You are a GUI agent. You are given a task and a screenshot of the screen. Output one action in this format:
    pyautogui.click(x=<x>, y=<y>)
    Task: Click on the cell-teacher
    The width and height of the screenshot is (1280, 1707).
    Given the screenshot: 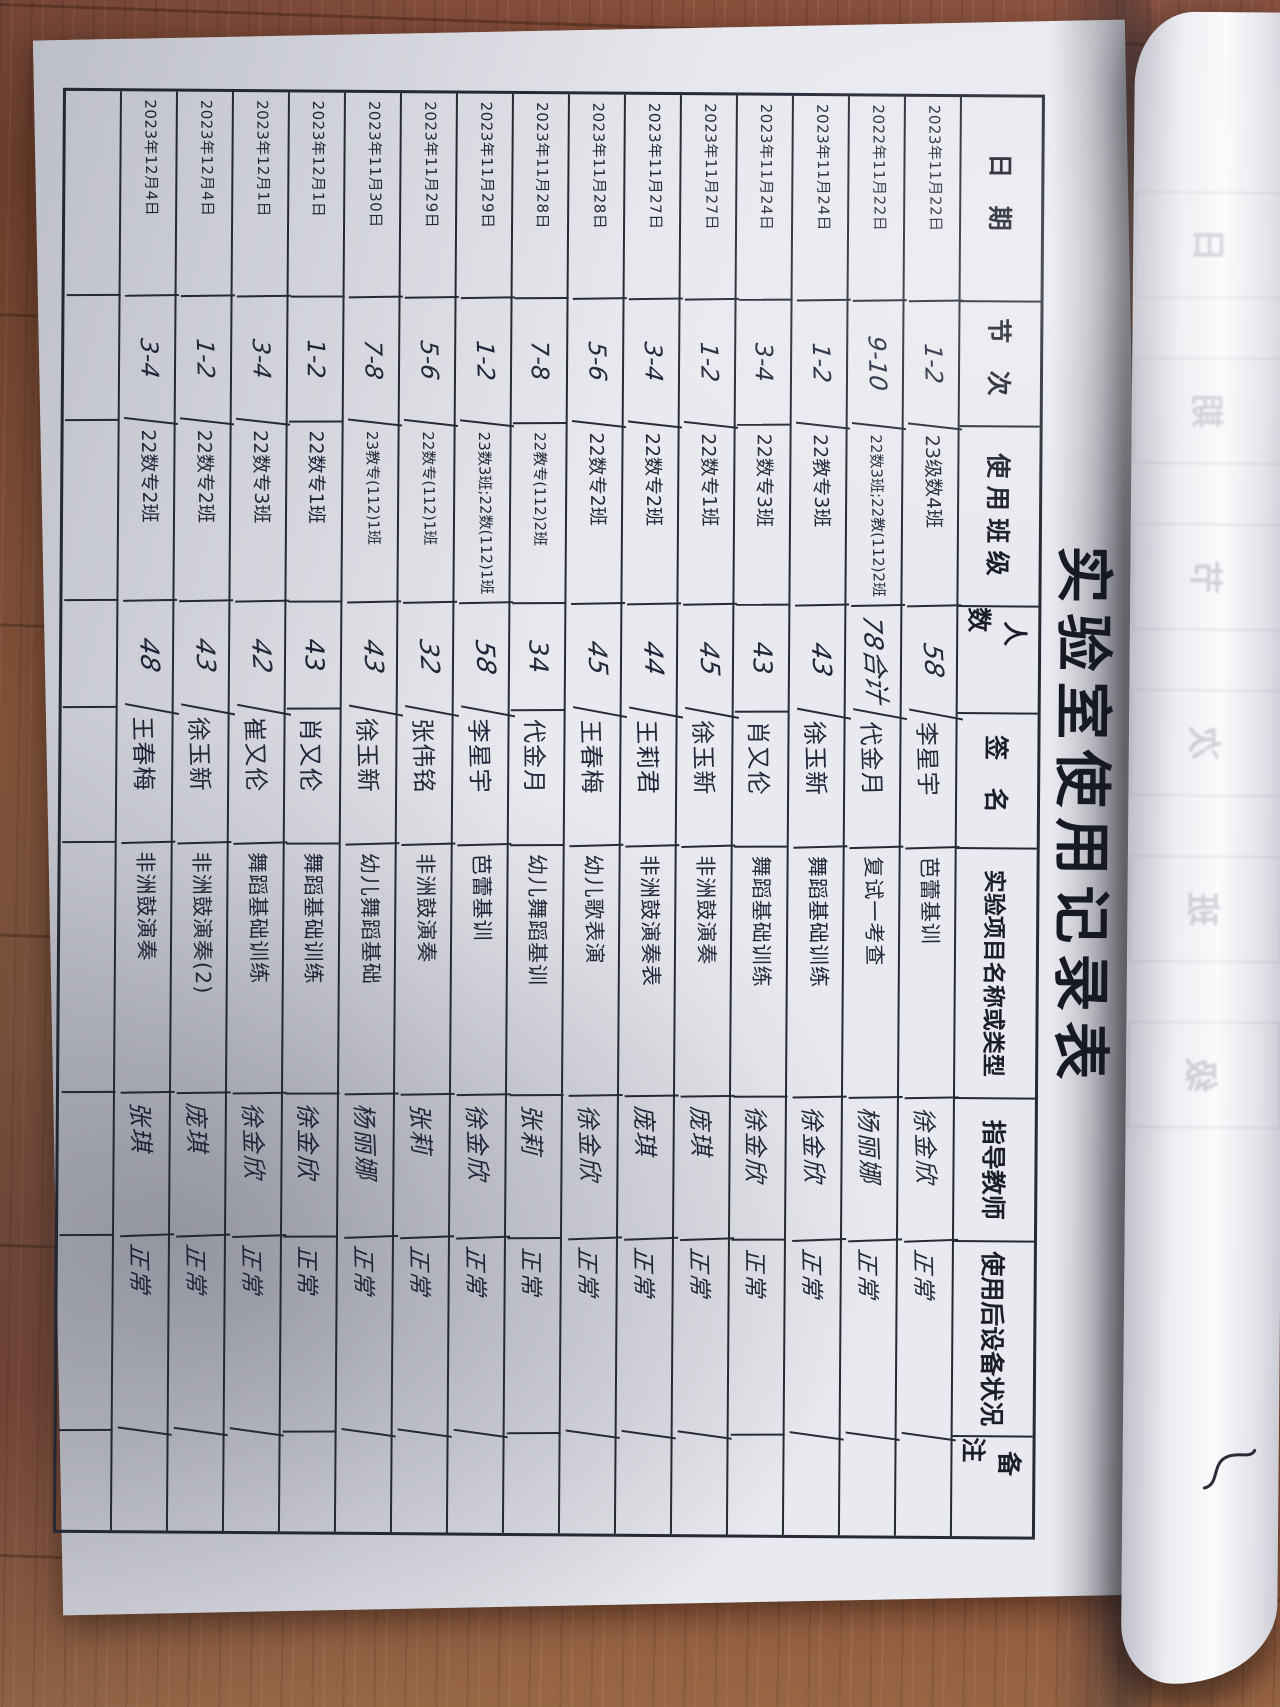 What is the action you would take?
    pyautogui.click(x=86, y=1164)
    